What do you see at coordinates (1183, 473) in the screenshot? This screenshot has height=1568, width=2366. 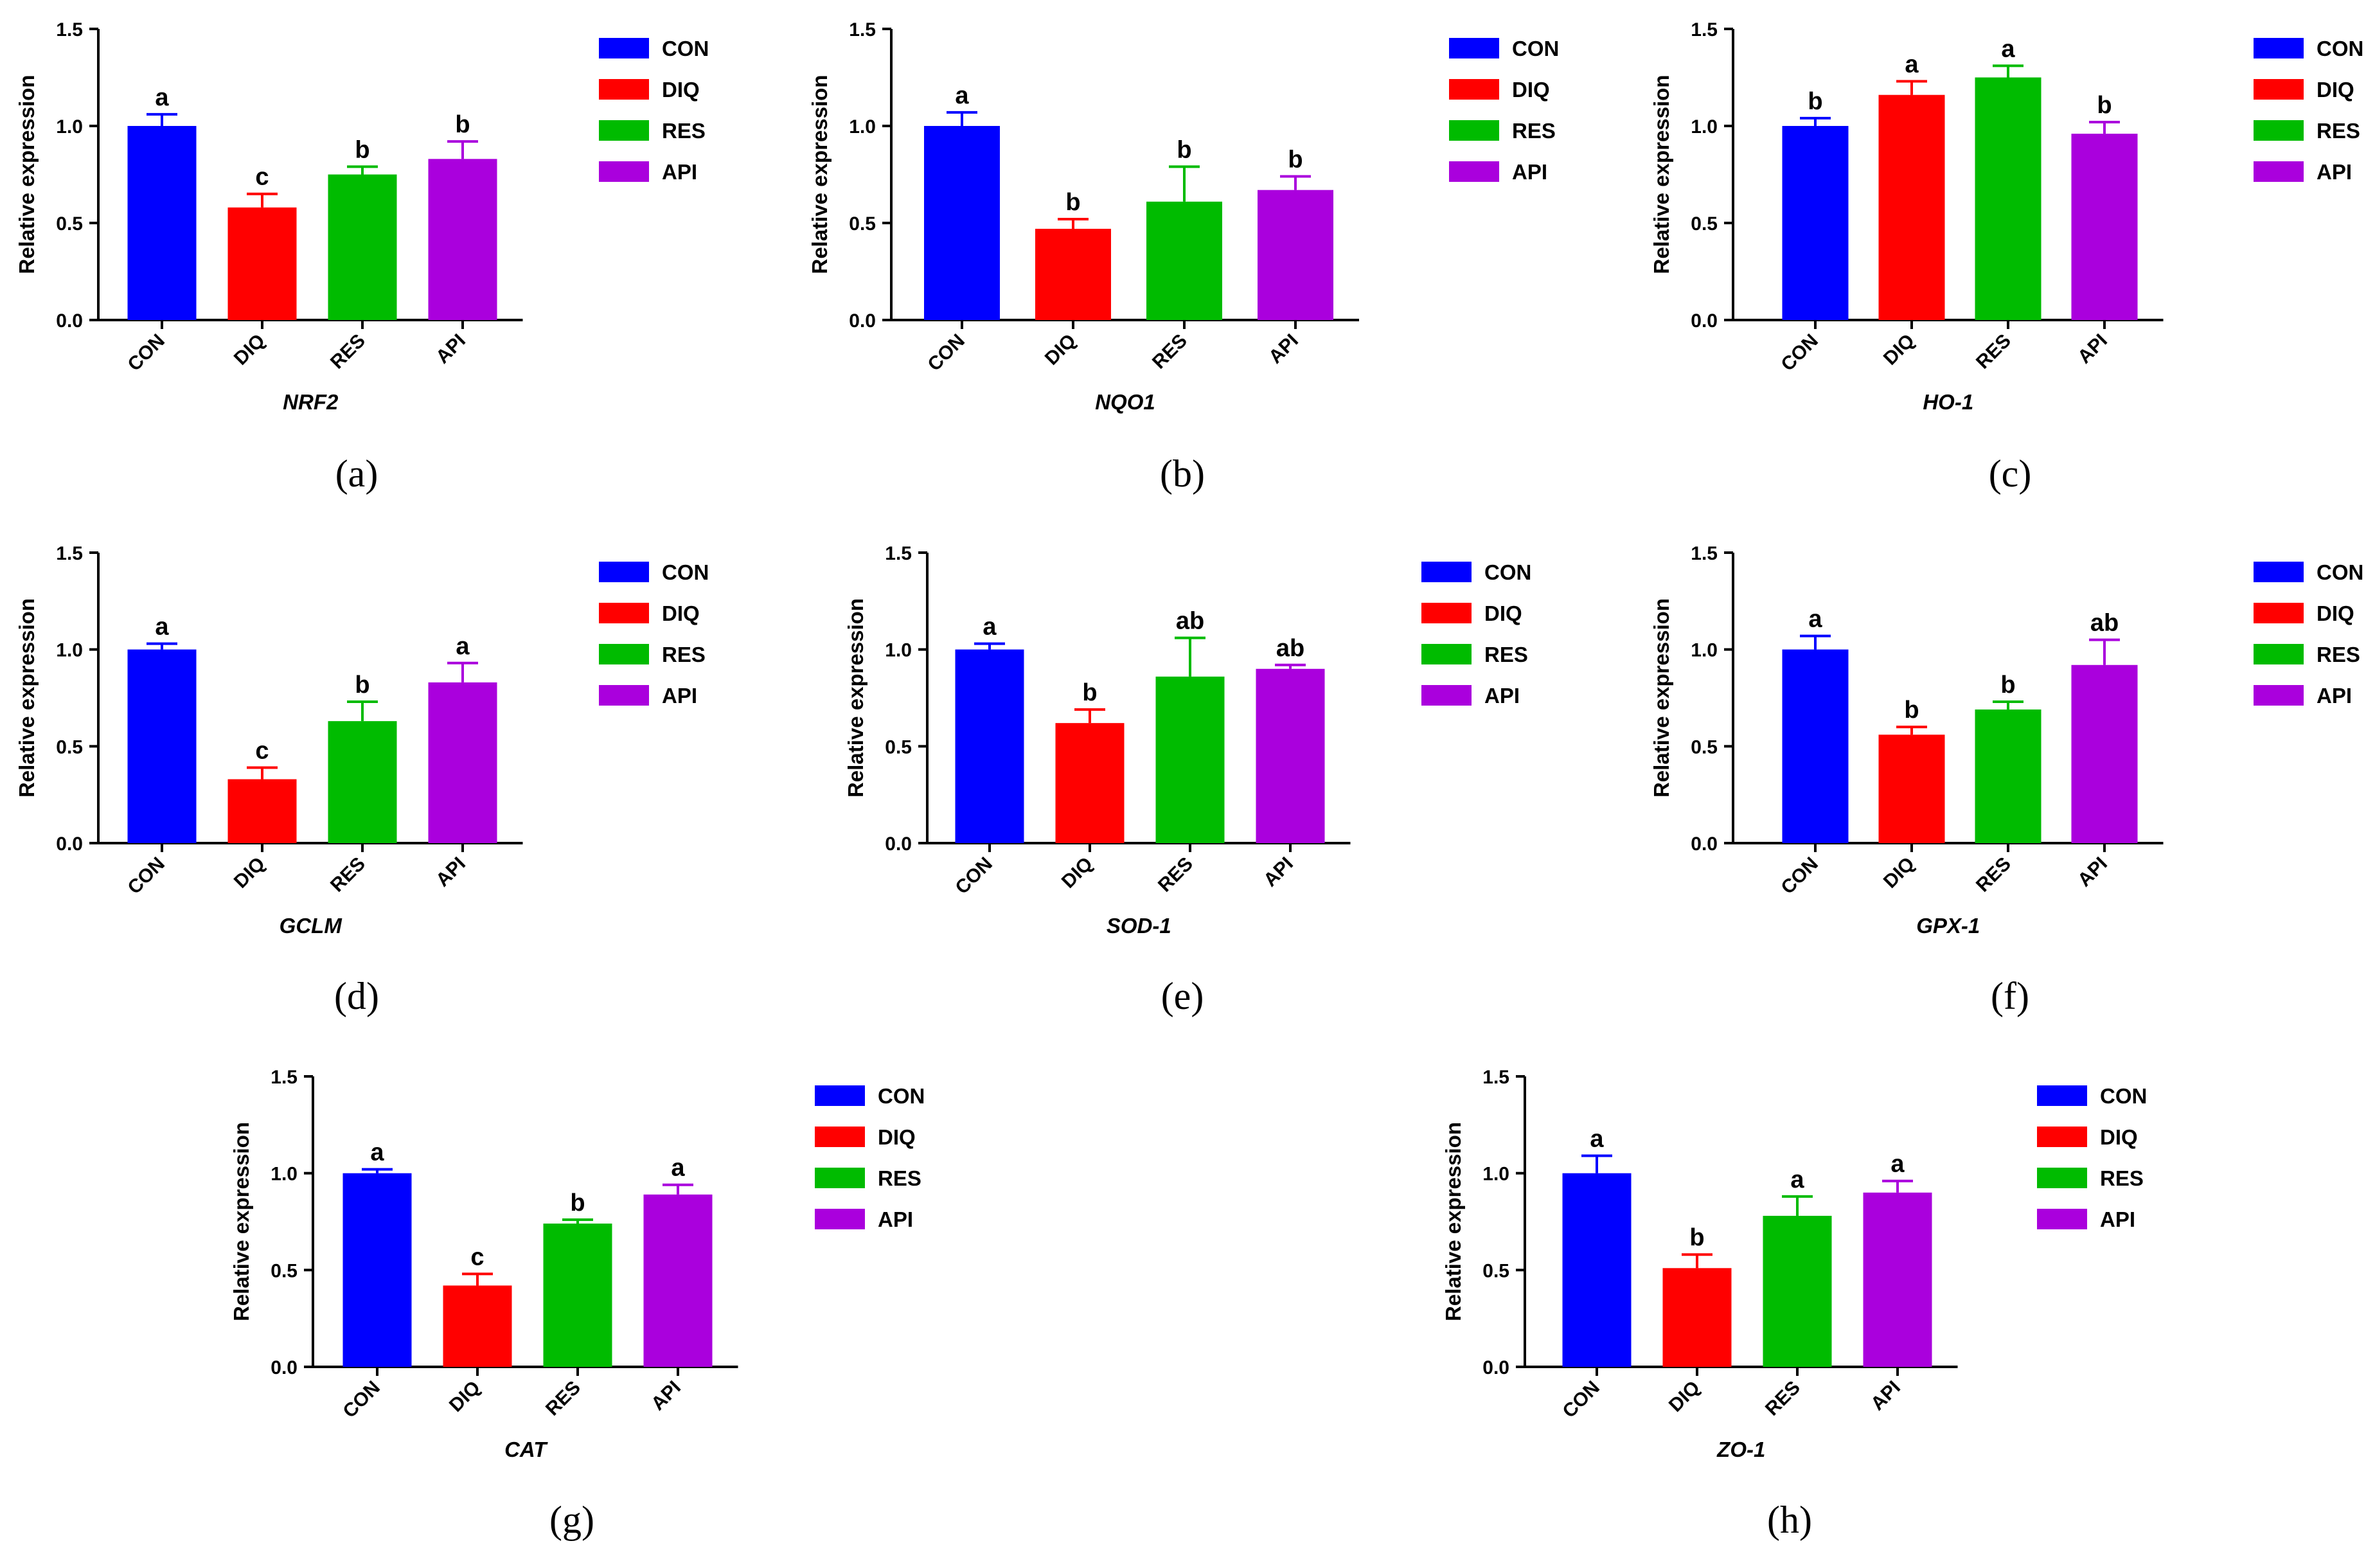 I see `panel-label: (b)` at bounding box center [1183, 473].